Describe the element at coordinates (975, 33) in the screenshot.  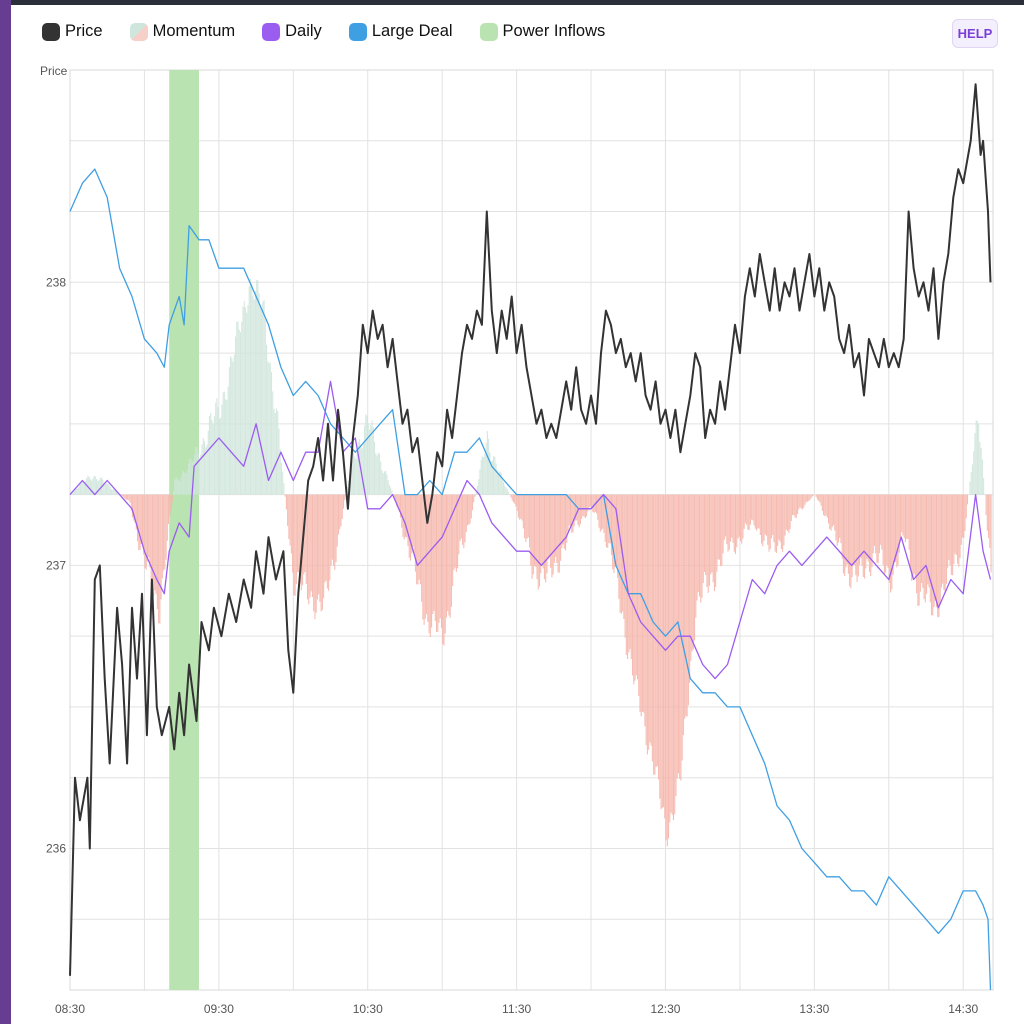
I see `help-button: HELP` at that location.